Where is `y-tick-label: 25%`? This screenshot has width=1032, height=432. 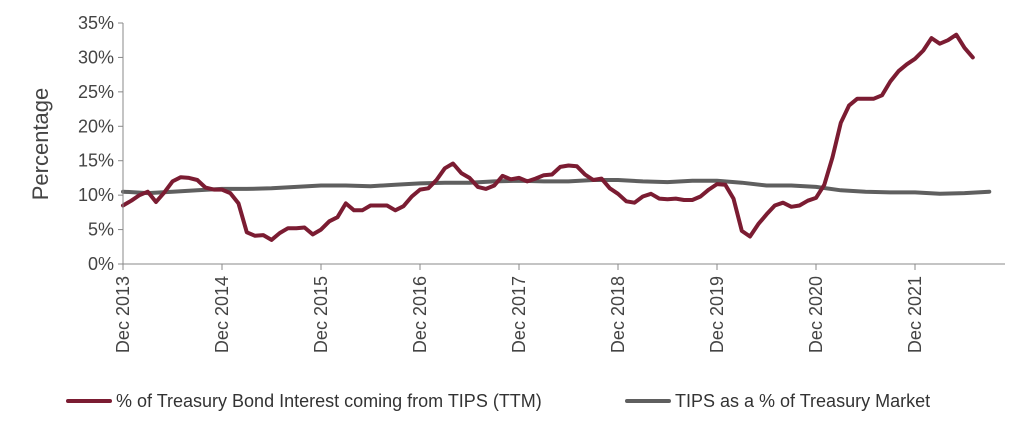
y-tick-label: 25% is located at coordinates (96, 92).